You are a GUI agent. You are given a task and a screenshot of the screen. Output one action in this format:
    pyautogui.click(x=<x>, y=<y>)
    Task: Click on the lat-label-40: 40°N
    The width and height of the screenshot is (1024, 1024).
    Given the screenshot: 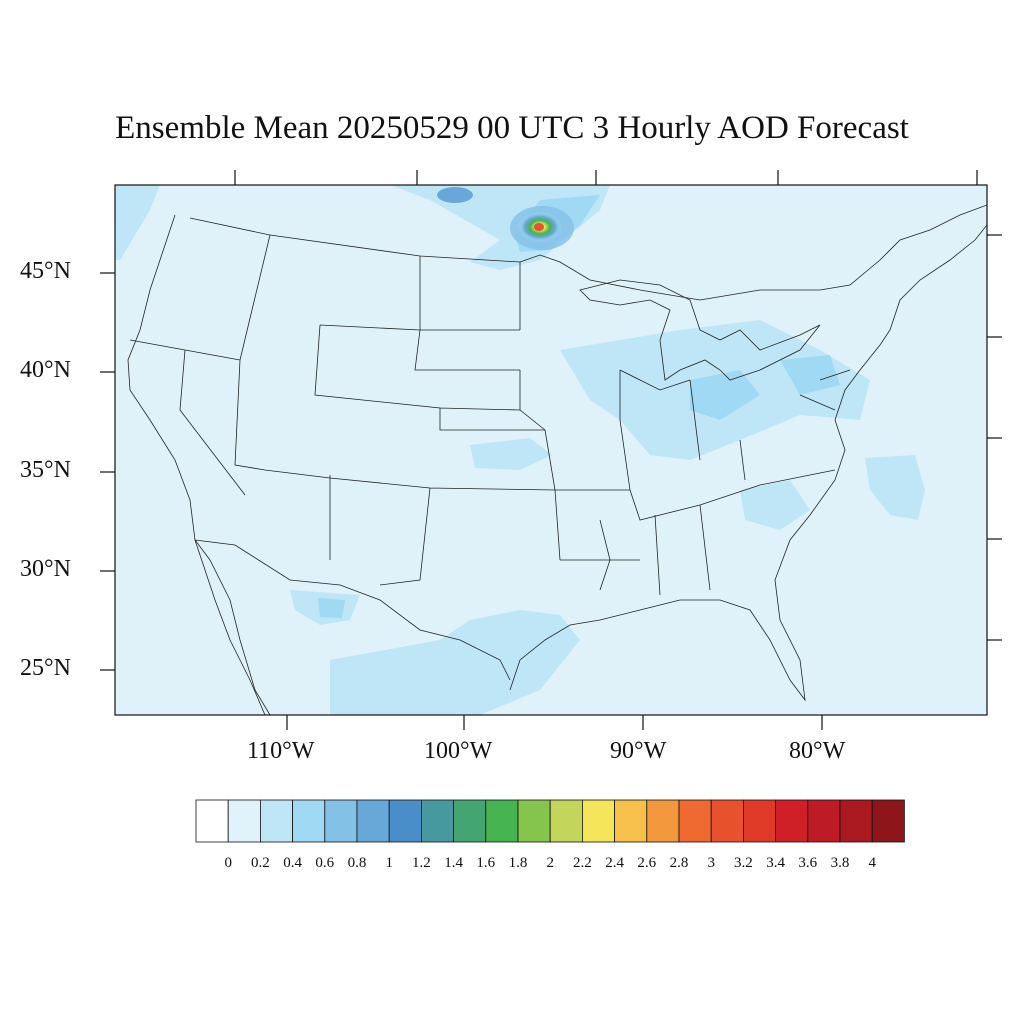 What is the action you would take?
    pyautogui.click(x=45, y=370)
    